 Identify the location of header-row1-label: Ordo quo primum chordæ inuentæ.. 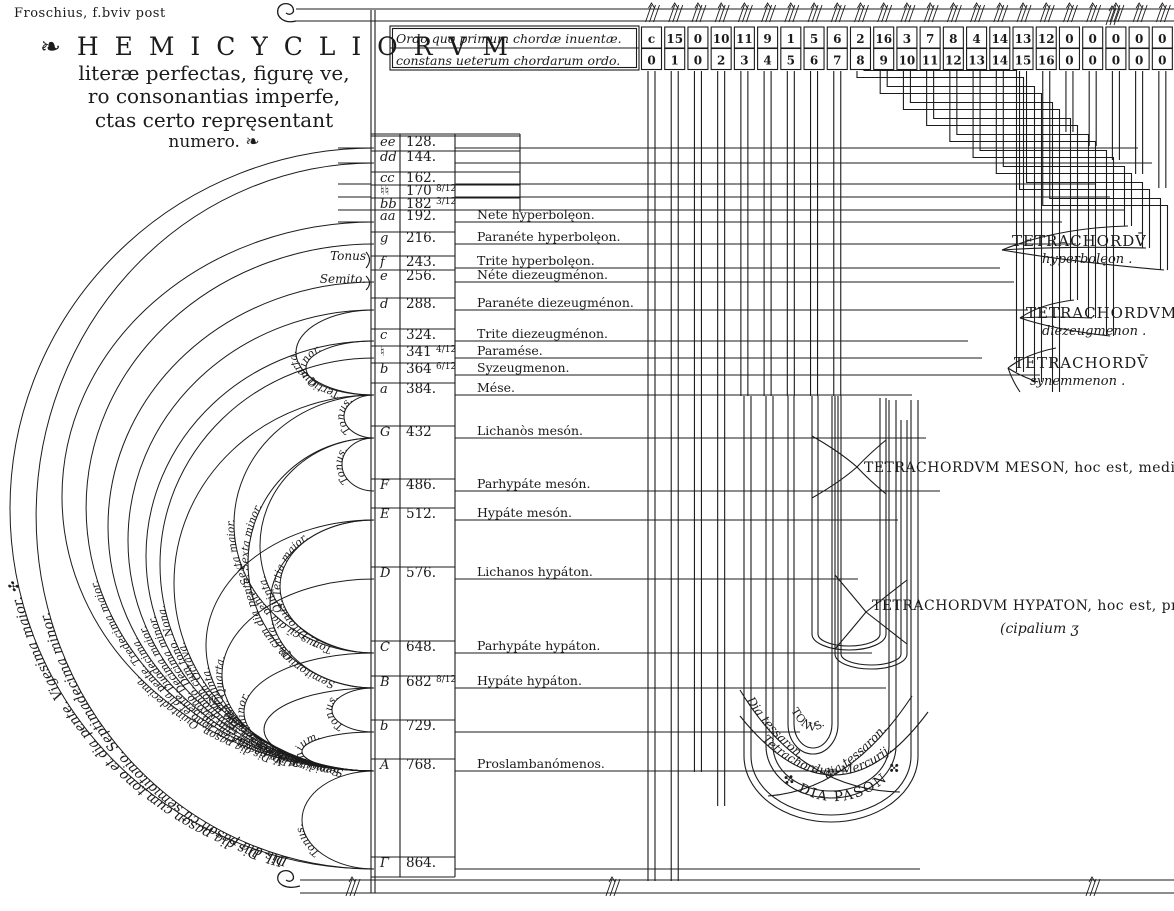
(509, 38).